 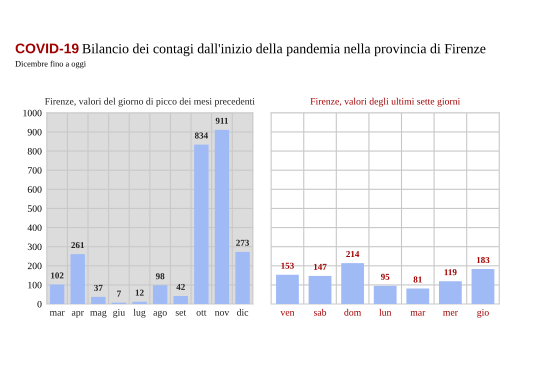 I want to click on y-tick-label: 100, so click(x=35, y=285).